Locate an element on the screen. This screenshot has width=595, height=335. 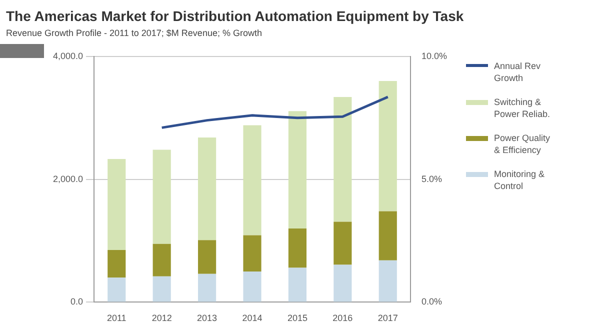
legend-label: Switching & Power Reliab. is located at coordinates (523, 108).